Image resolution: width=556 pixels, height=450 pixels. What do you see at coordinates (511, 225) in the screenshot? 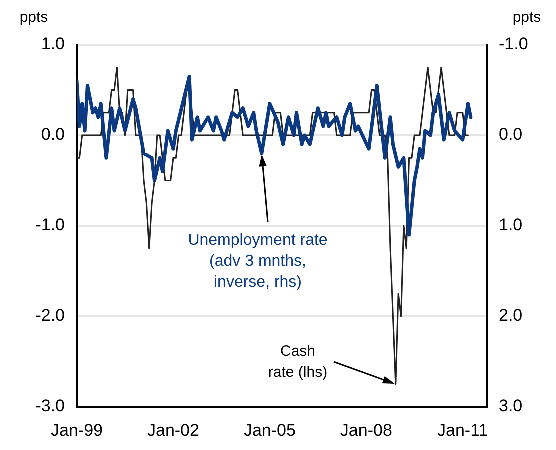
I see `y2-tick-label: 1.0` at bounding box center [511, 225].